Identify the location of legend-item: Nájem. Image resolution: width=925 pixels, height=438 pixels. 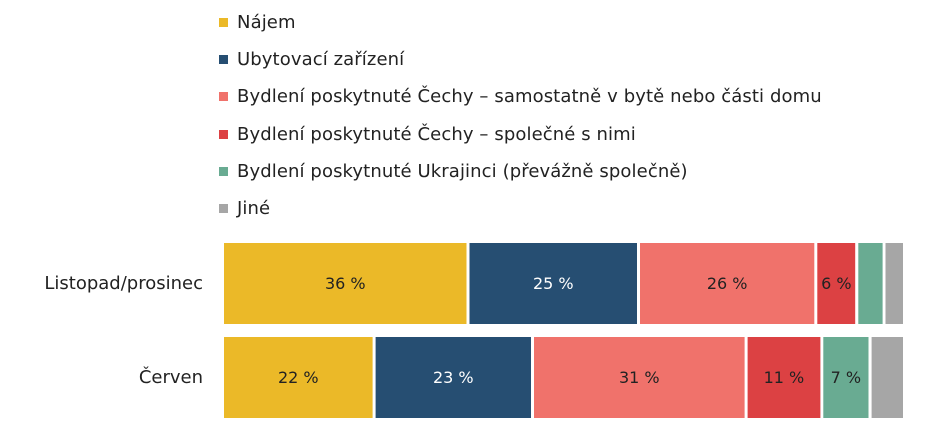
(520, 22).